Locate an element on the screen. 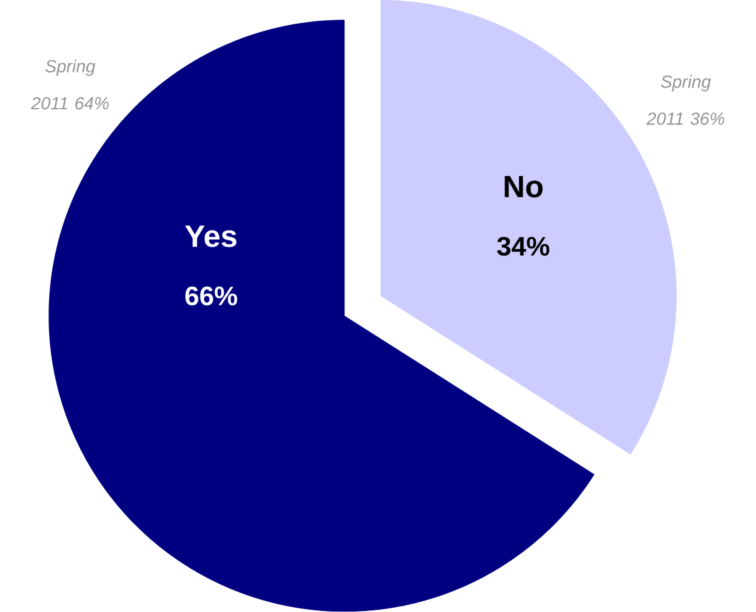  text: Spring 2011 64% is located at coordinates (69, 85).